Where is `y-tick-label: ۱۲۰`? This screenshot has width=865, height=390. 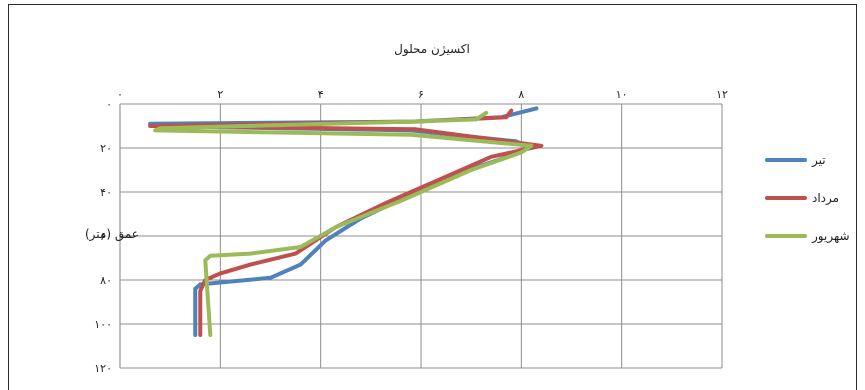 y-tick-label: ۱۲۰ is located at coordinates (103, 368).